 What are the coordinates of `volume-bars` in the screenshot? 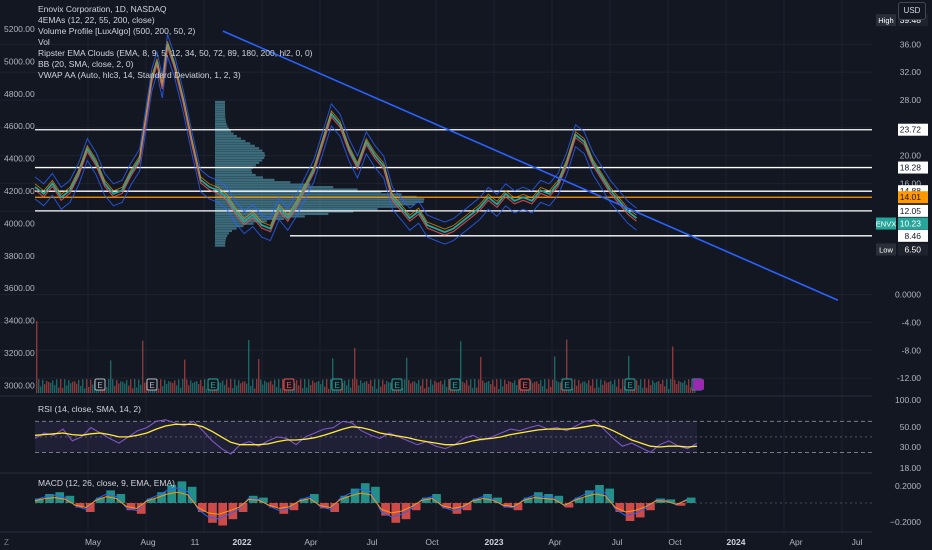 It's located at (366, 357).